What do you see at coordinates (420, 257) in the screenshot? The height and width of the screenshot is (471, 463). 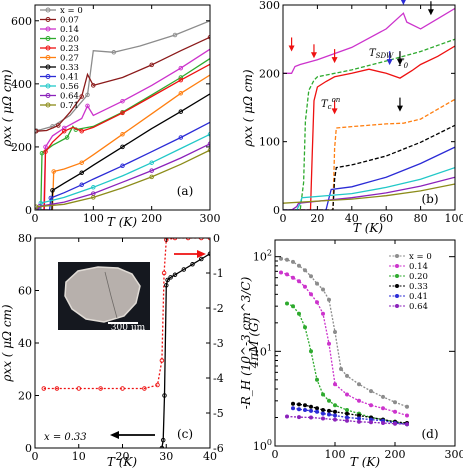 I see `panel-d-legend-label: x = 0` at bounding box center [420, 257].